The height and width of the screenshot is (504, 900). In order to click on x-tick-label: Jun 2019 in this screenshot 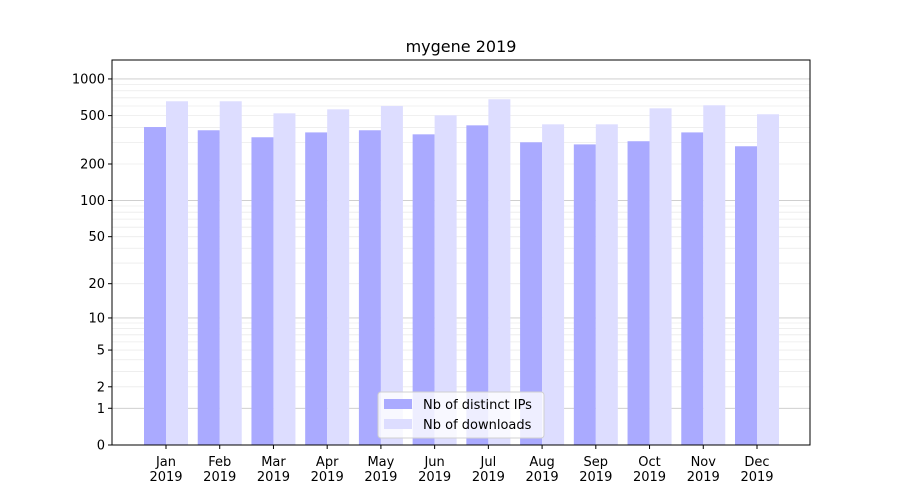, I will do `click(434, 470)`.